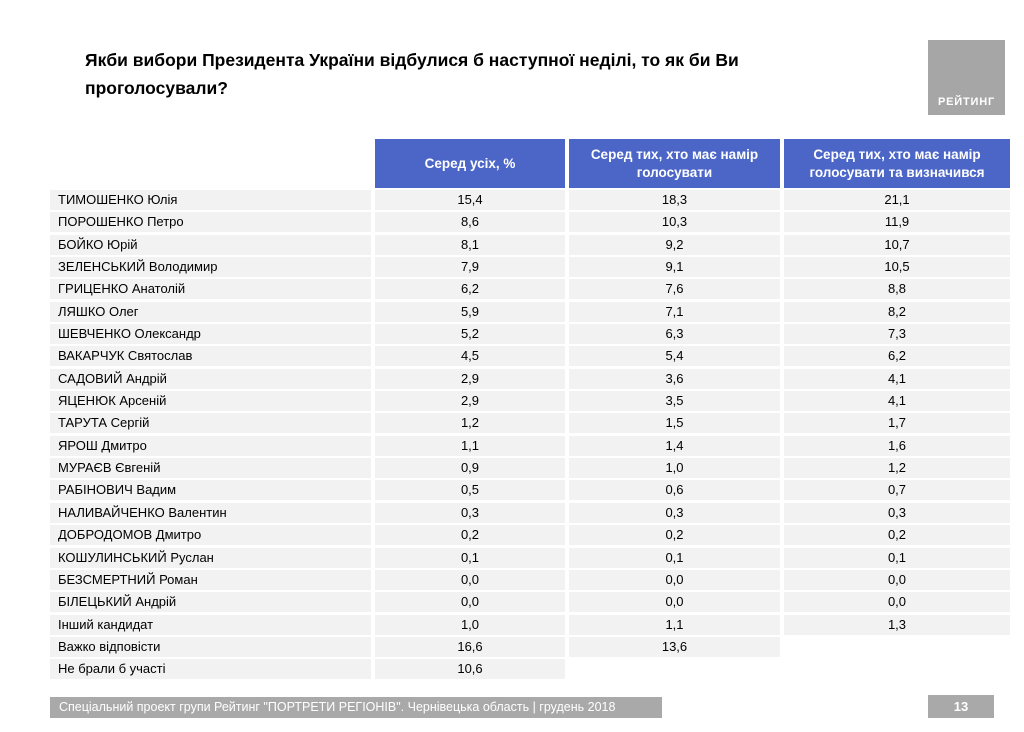  Describe the element at coordinates (210, 401) in the screenshot. I see `candidate-name-cell: ЯЦЕНЮК Арсеній` at that location.